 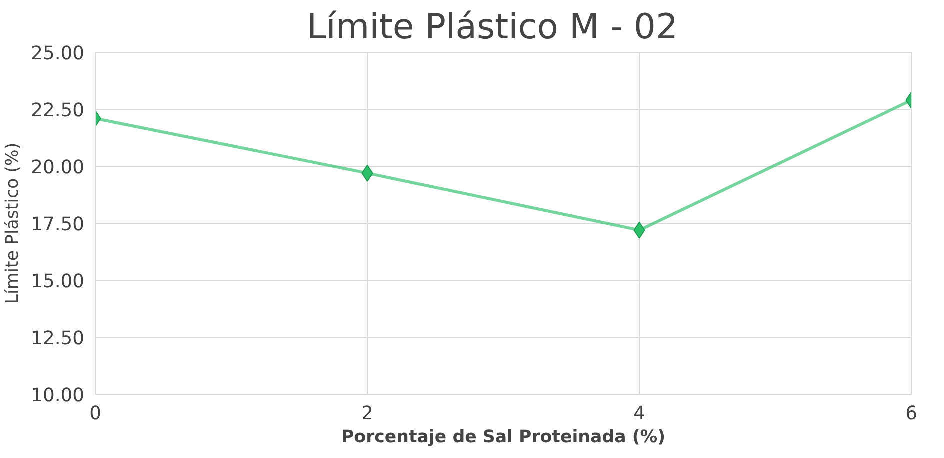 What do you see at coordinates (640, 414) in the screenshot?
I see `x-tick-label: 4` at bounding box center [640, 414].